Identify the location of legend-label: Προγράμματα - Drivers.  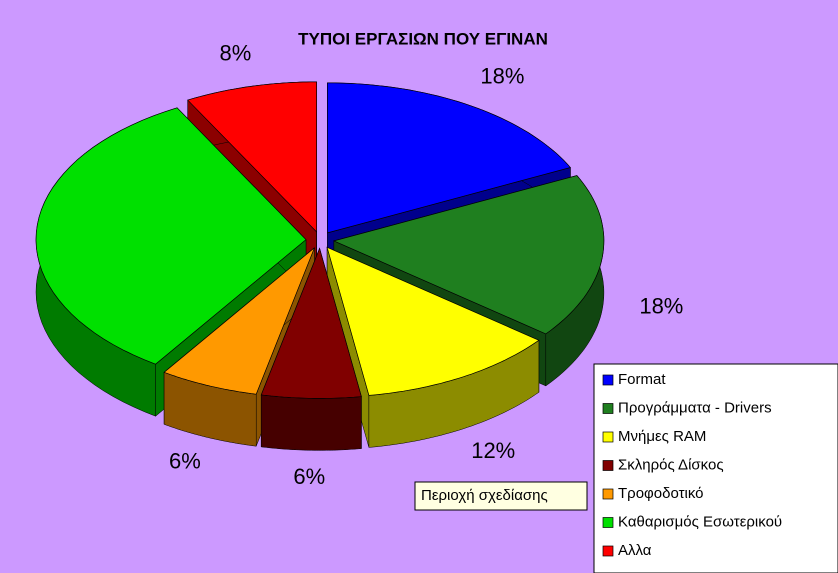
(695, 407).